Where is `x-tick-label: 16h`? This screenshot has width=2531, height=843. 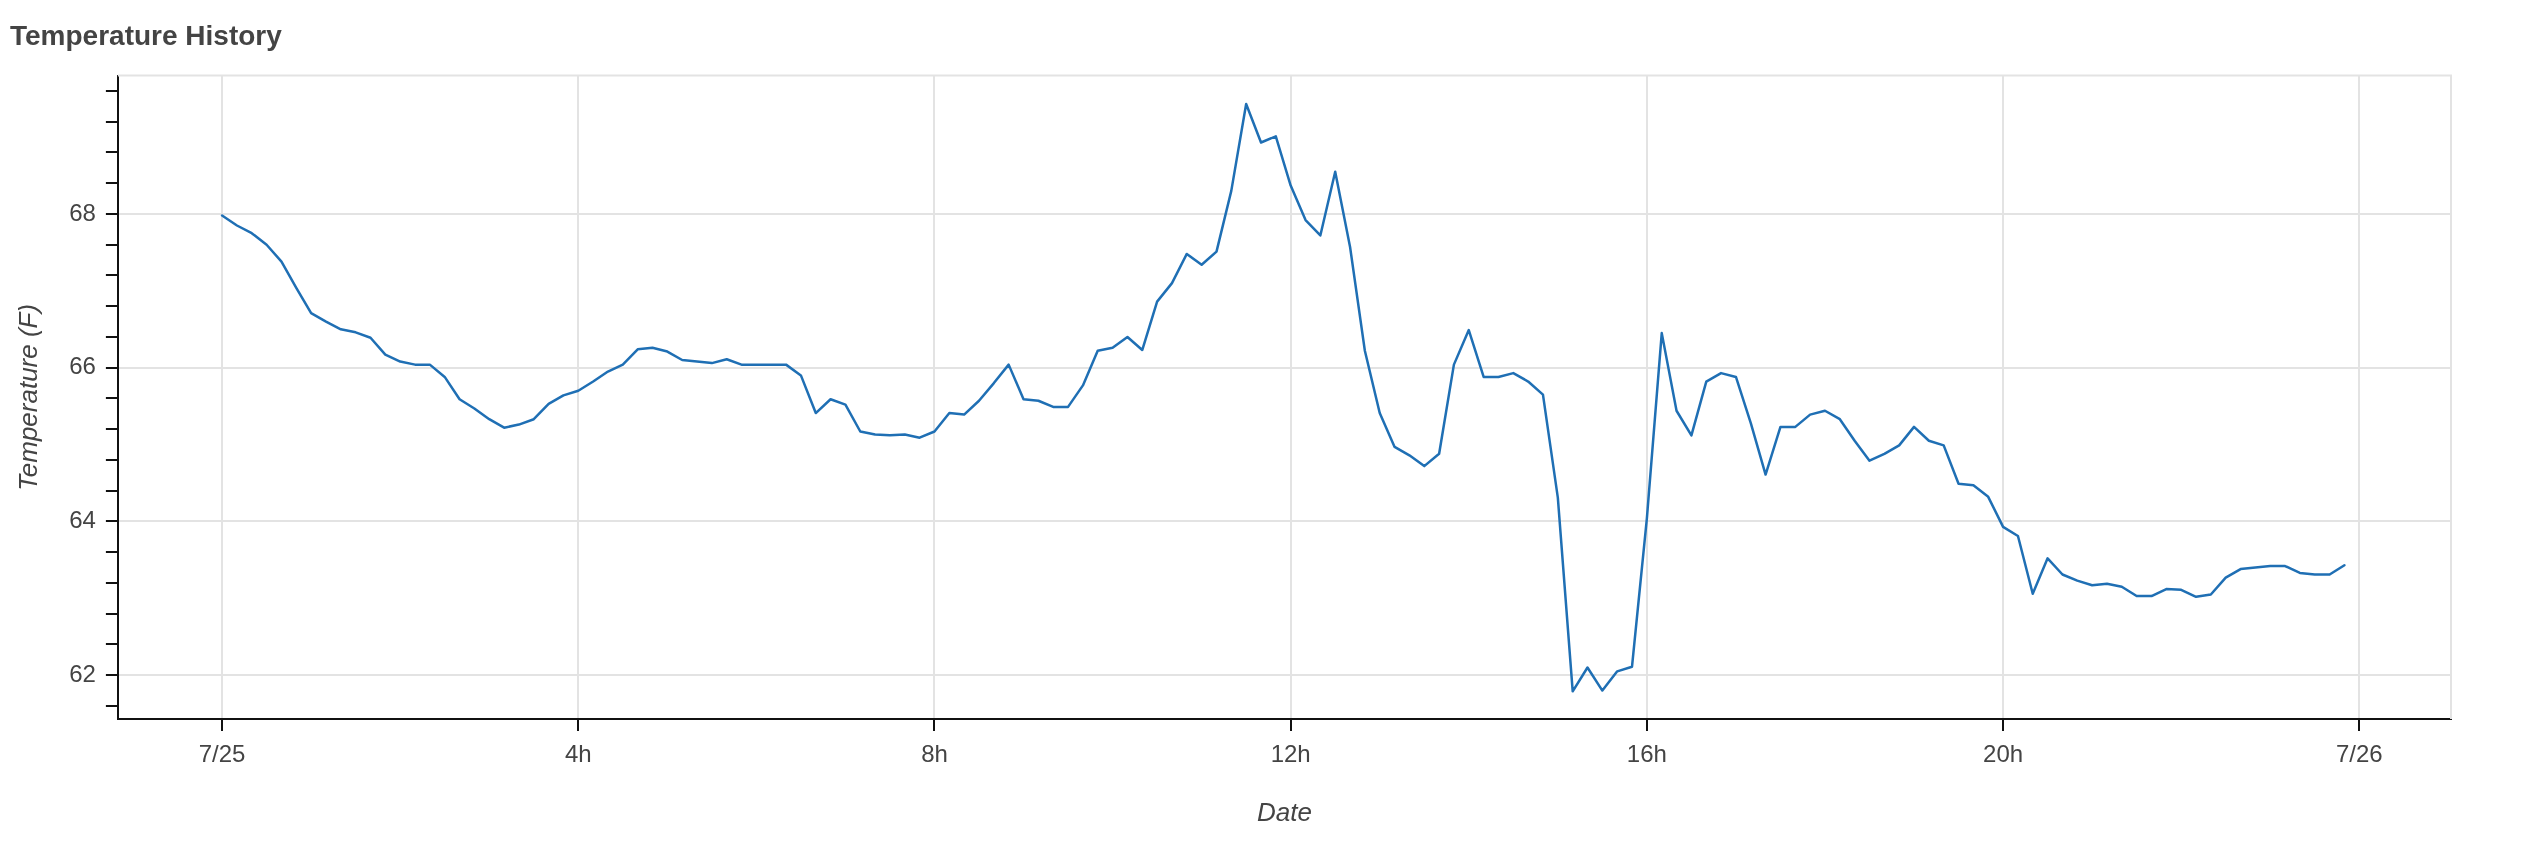
x-tick-label: 16h is located at coordinates (1646, 754).